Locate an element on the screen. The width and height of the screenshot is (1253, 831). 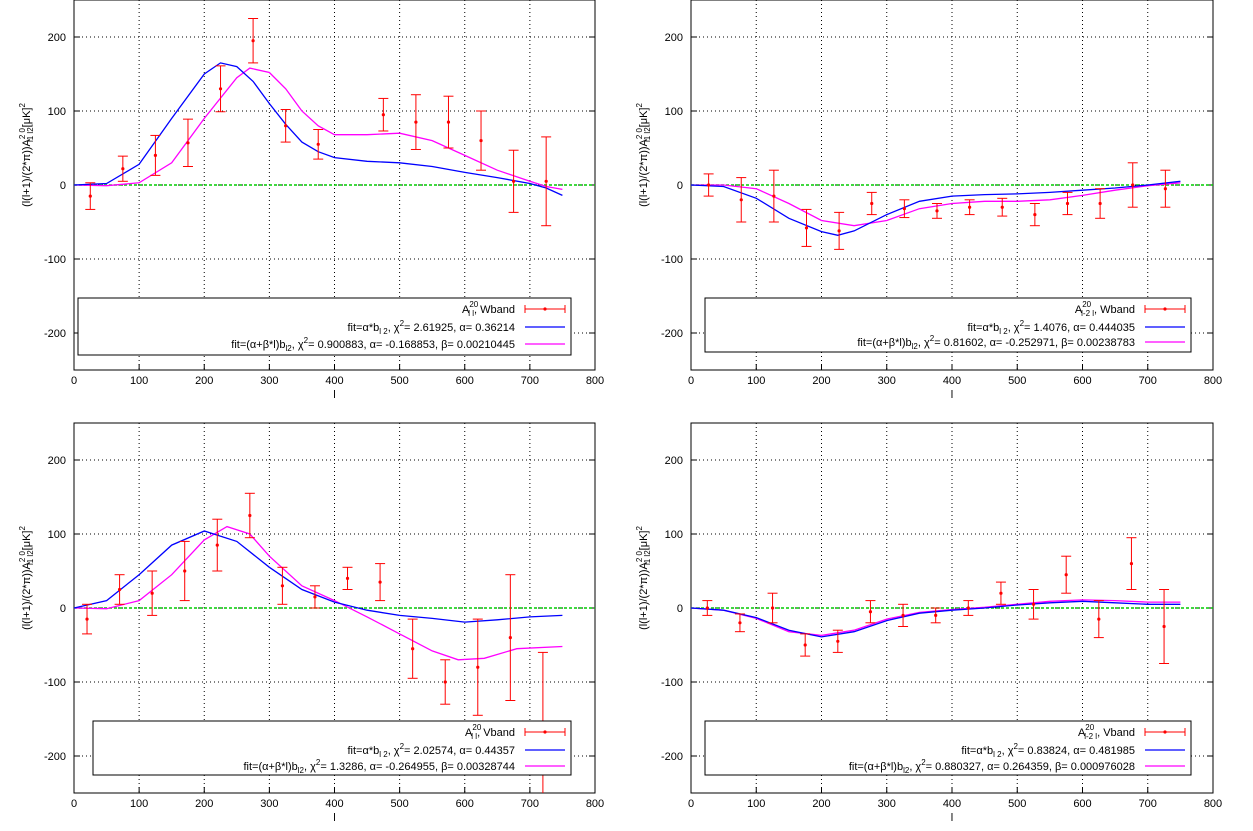
x-tick-label: 700 is located at coordinates (530, 804).